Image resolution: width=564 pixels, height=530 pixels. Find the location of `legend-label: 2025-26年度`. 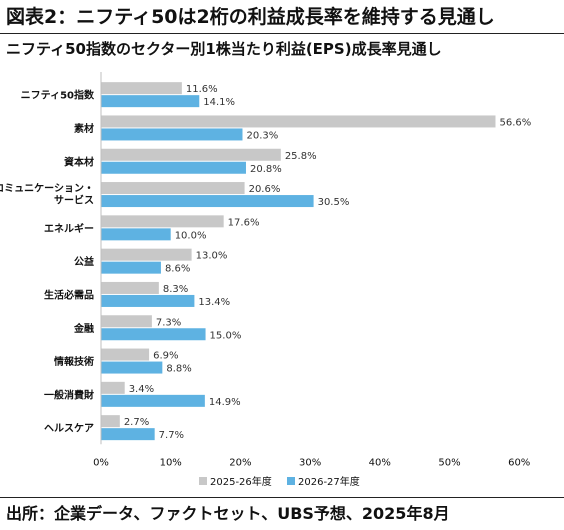

legend-label: 2025-26年度 is located at coordinates (241, 481).